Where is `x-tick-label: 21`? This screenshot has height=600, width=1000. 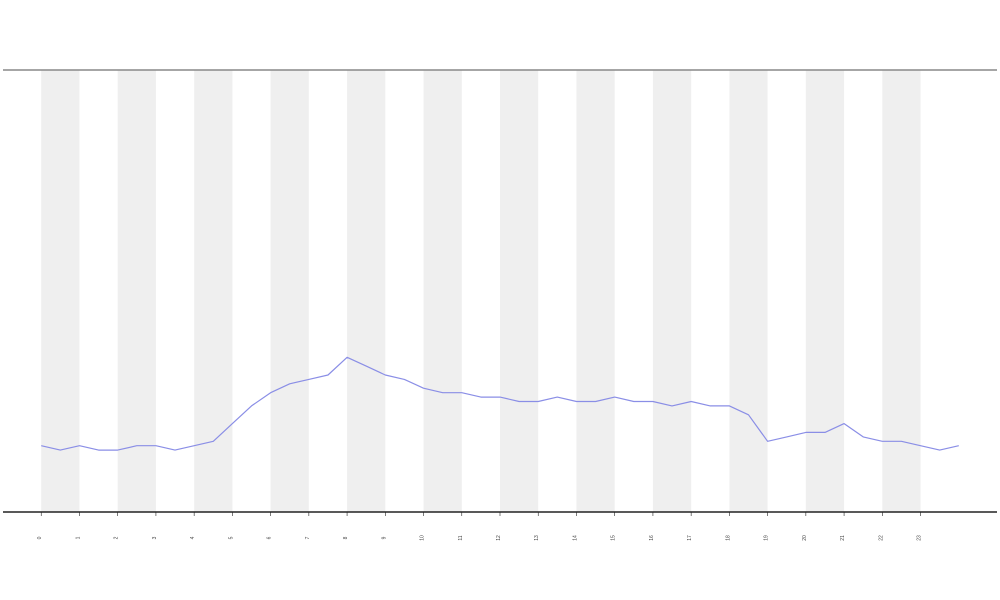
x-tick-label: 21 is located at coordinates (843, 538).